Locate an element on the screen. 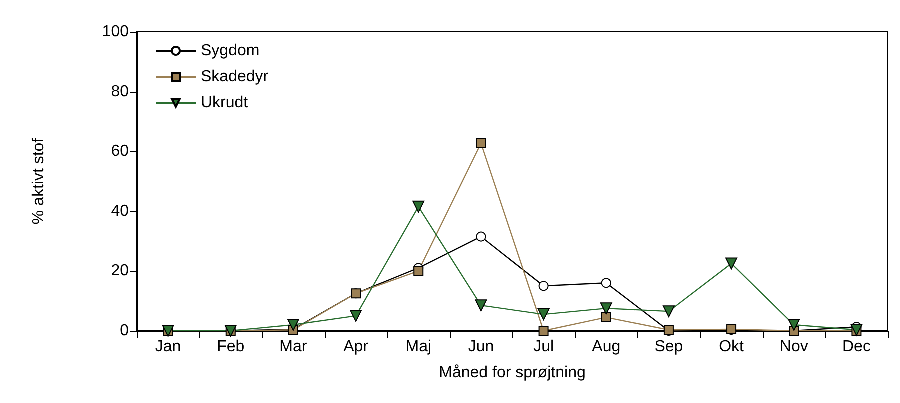  y-tick-label: 60 is located at coordinates (120, 151).